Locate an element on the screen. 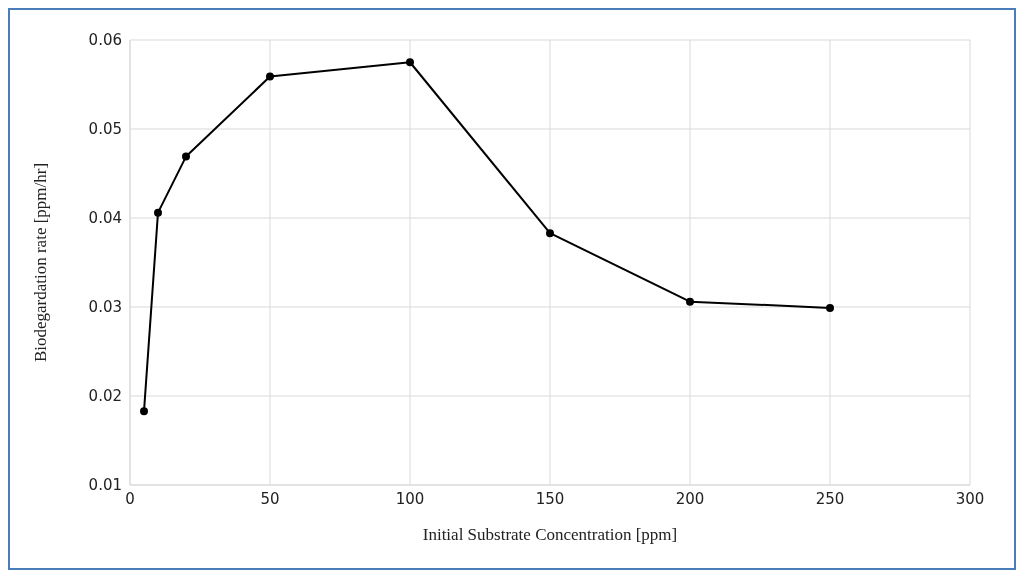  x-tick-label: 200 is located at coordinates (690, 498).